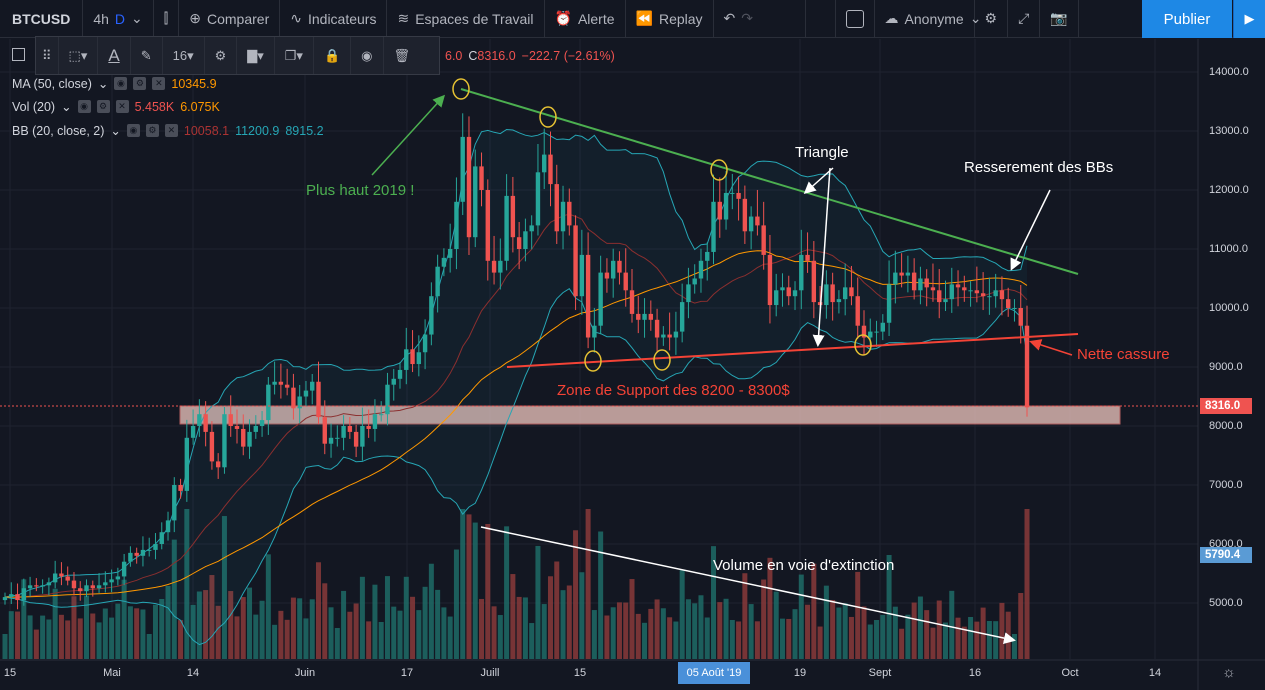 The image size is (1265, 690). I want to click on drag-handle: ⠿, so click(47, 55).